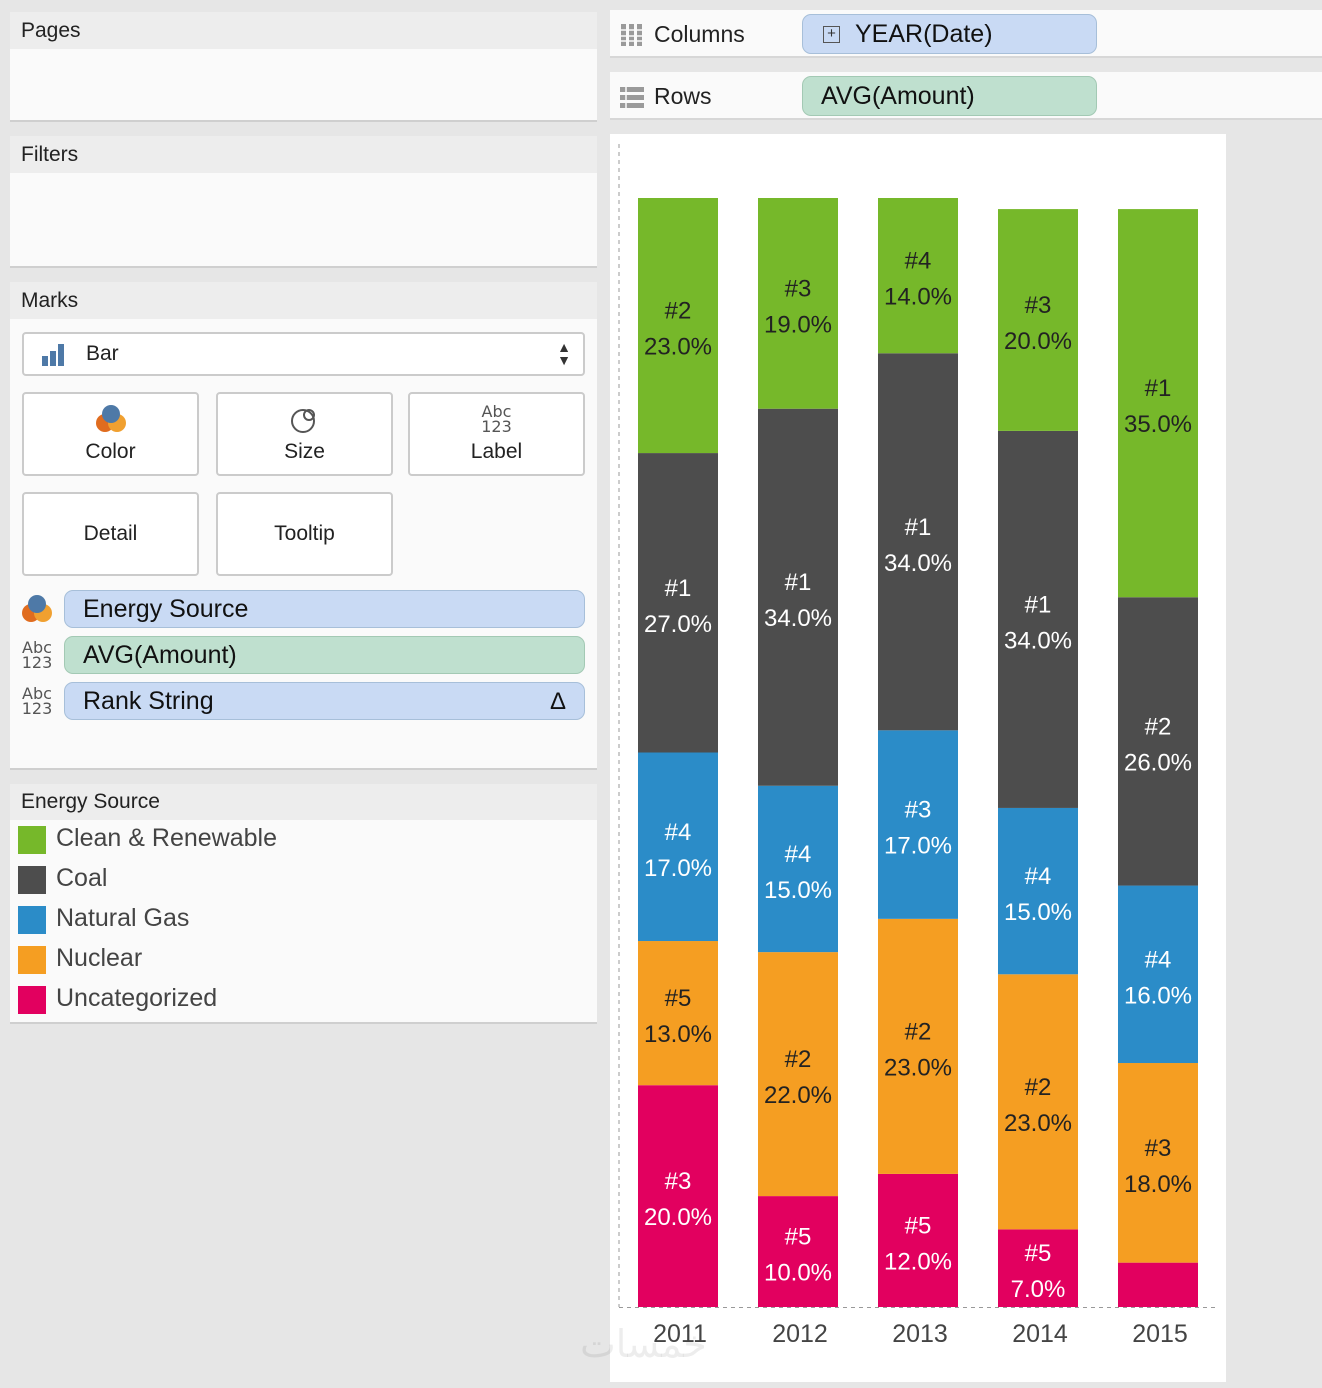  What do you see at coordinates (798, 1077) in the screenshot?
I see `data-label: #2 22.0%` at bounding box center [798, 1077].